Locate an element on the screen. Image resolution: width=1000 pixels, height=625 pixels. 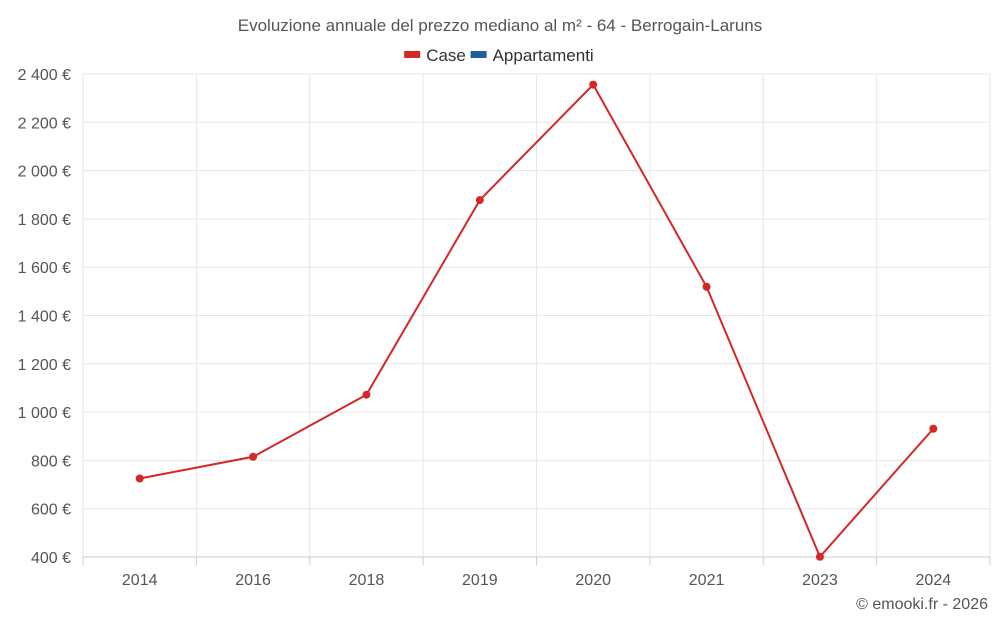
x-tick-label: 2019 is located at coordinates (480, 580).